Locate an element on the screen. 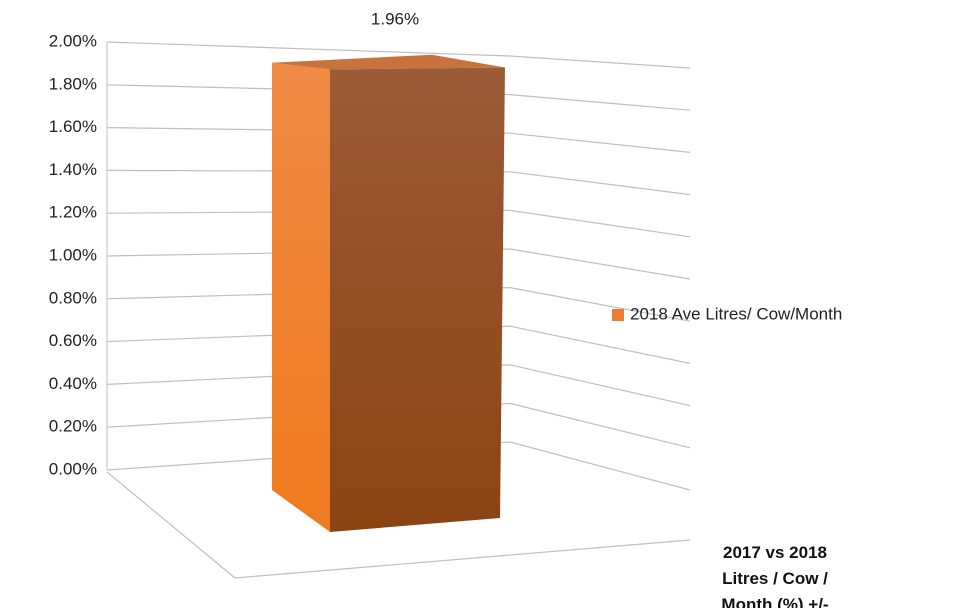 Image resolution: width=978 pixels, height=608 pixels. data-label: 1.96% is located at coordinates (395, 18).